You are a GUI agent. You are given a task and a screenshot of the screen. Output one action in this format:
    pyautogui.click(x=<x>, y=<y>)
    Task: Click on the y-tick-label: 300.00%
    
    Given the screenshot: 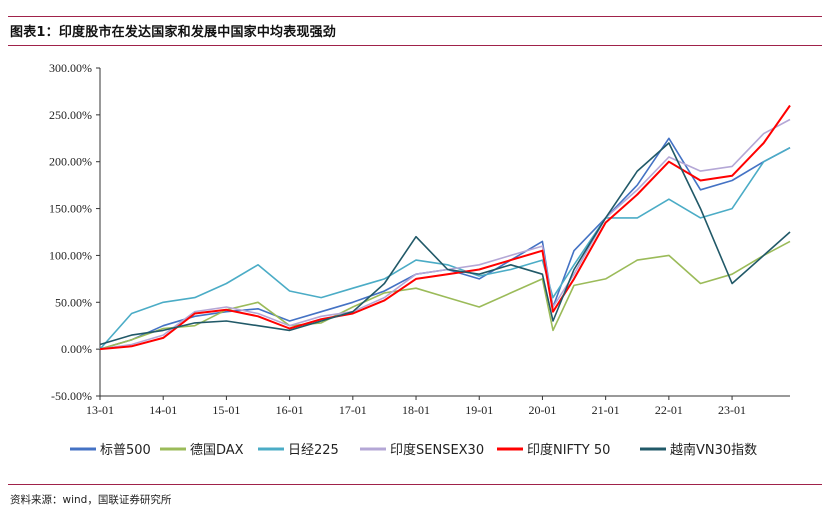 What is the action you would take?
    pyautogui.click(x=70, y=68)
    